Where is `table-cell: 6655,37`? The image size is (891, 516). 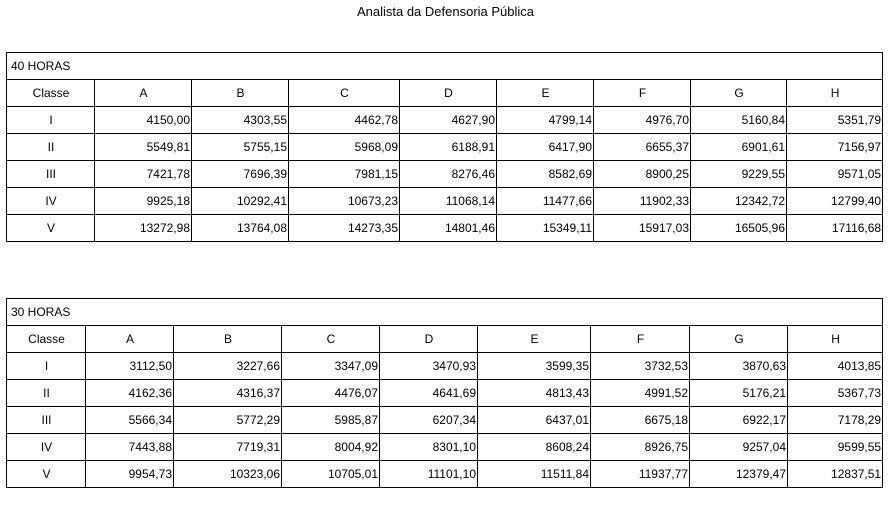 table-cell: 6655,37 is located at coordinates (642, 147).